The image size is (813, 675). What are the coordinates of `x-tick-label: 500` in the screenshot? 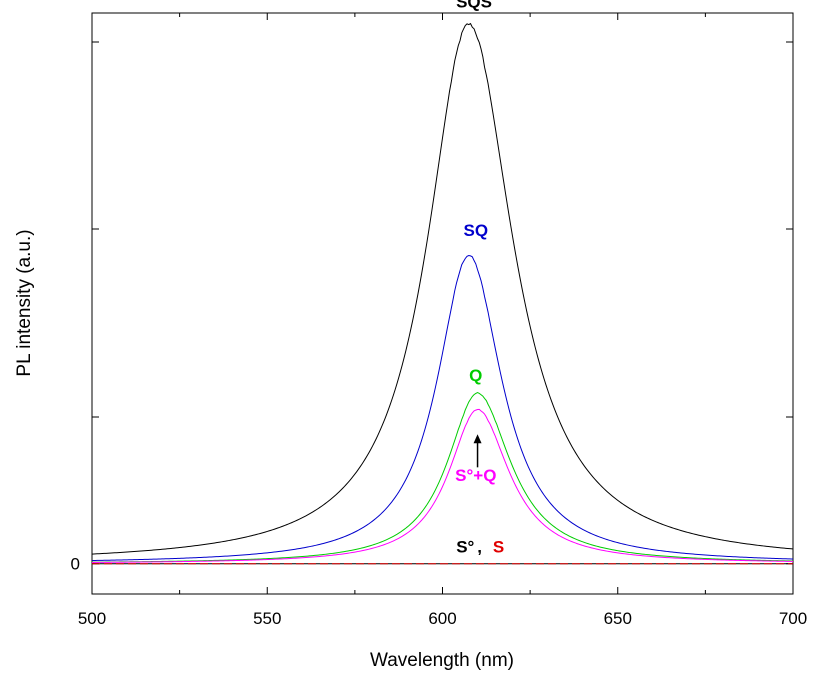 It's located at (92, 618).